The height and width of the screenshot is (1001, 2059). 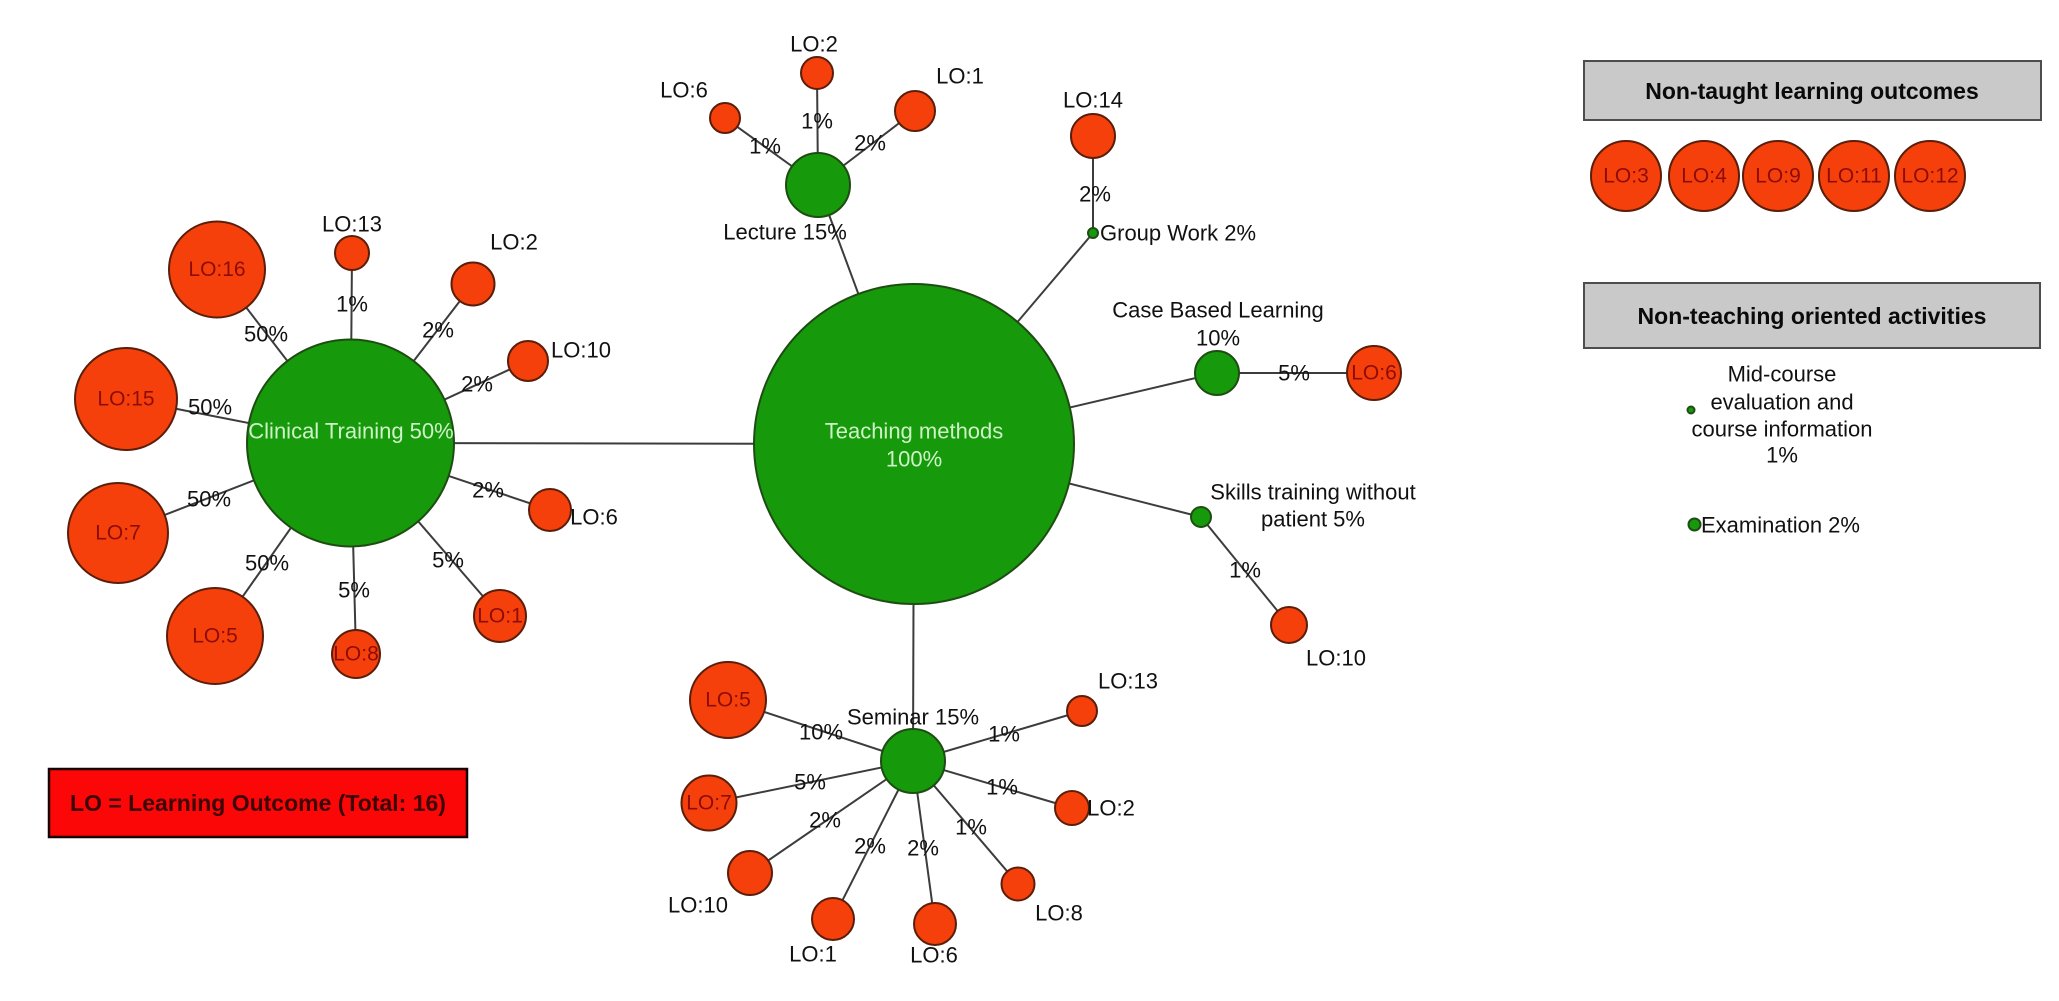 What do you see at coordinates (1704, 176) in the screenshot?
I see `svg-text: LO:4` at bounding box center [1704, 176].